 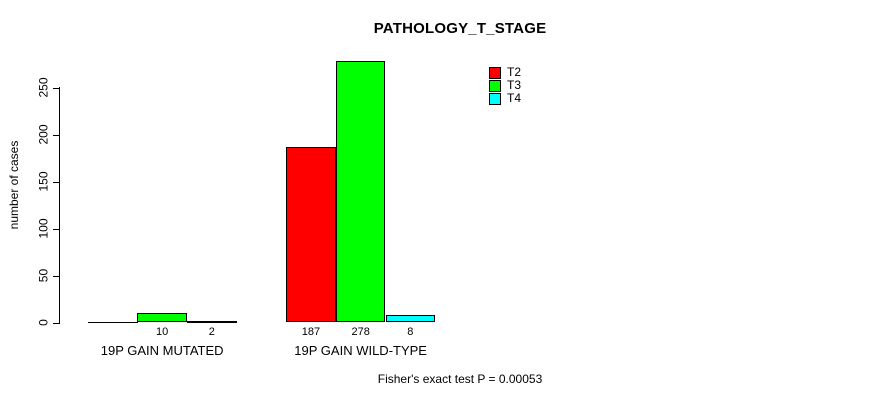 What do you see at coordinates (43, 275) in the screenshot?
I see `y-axis-tick-label: 50` at bounding box center [43, 275].